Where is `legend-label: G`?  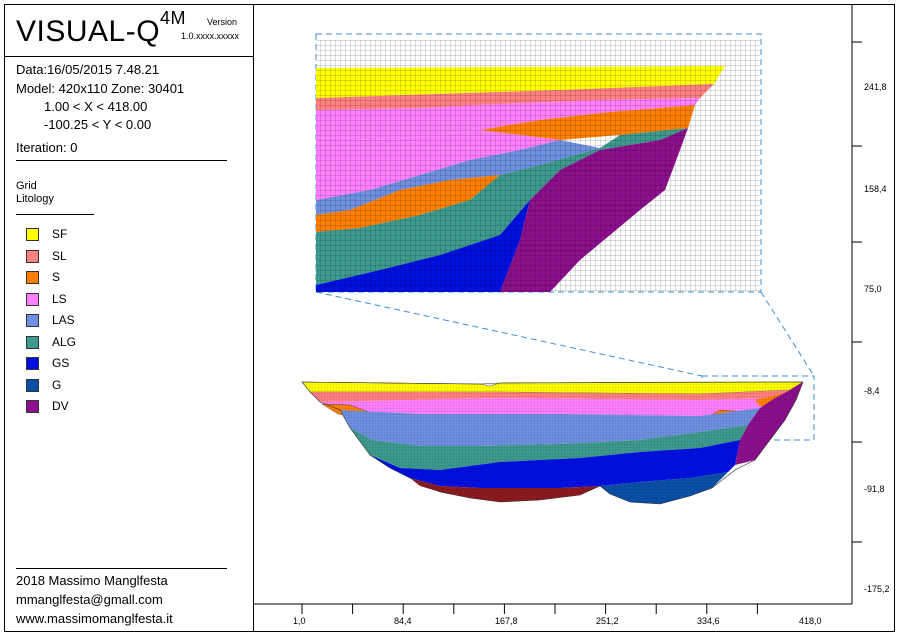 legend-label: G is located at coordinates (57, 384).